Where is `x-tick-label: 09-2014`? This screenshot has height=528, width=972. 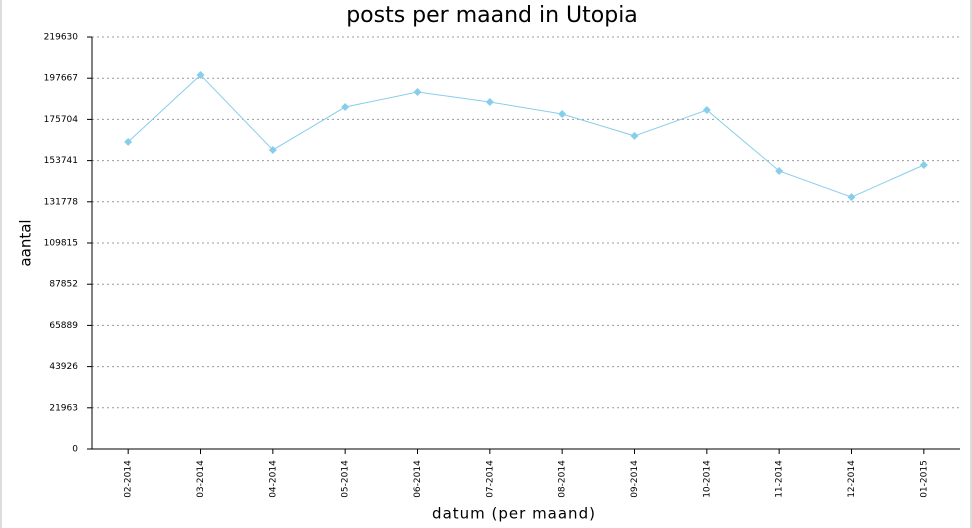 x-tick-label: 09-2014 is located at coordinates (635, 479).